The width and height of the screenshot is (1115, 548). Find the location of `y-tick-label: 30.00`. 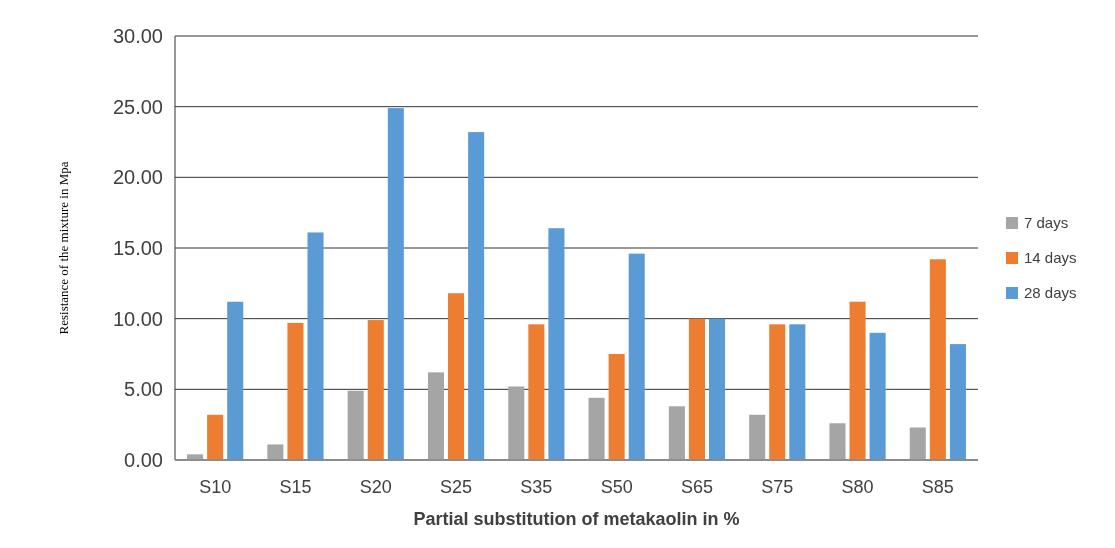

y-tick-label: 30.00 is located at coordinates (137, 36).